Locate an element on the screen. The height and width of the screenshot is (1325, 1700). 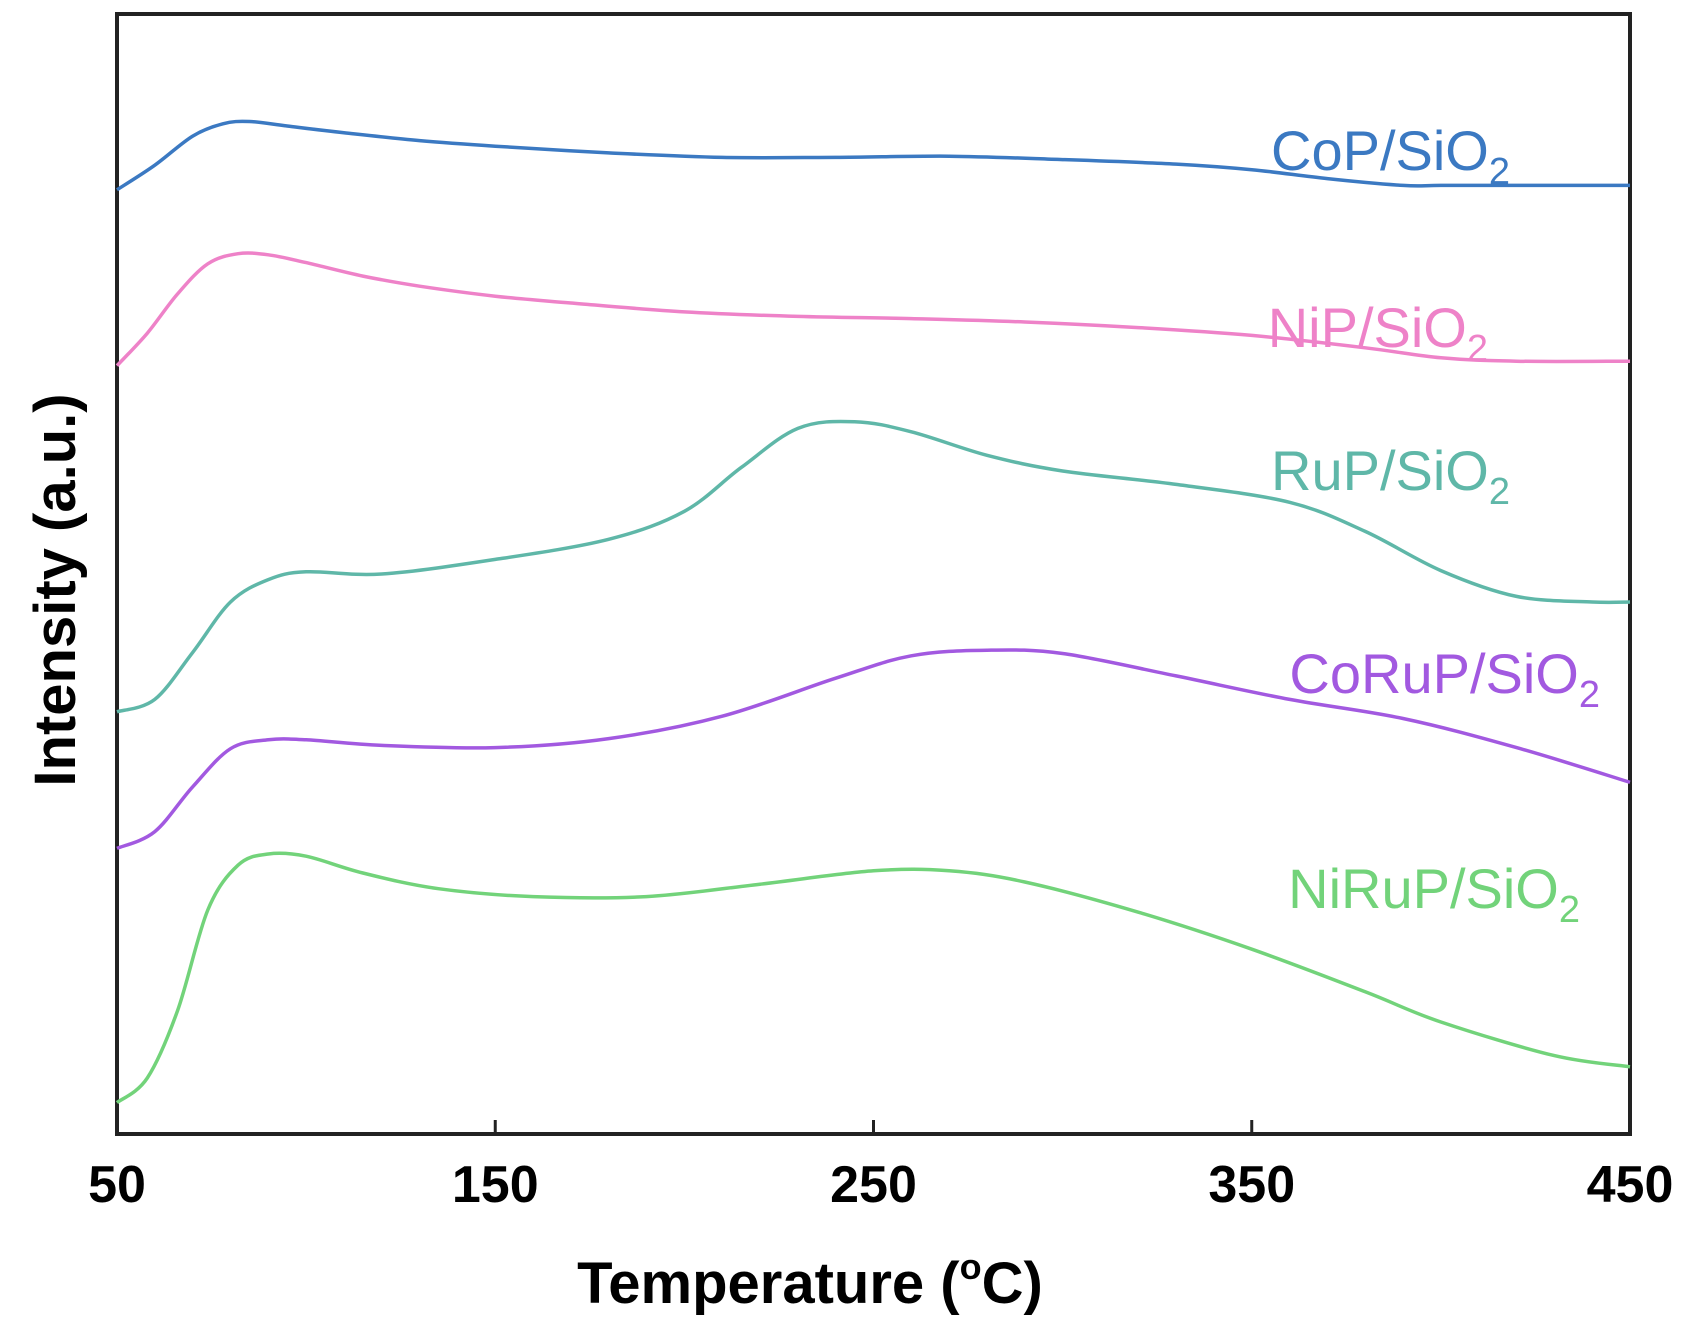
series-label-nirup-sio2: NiRuP/SiO2 is located at coordinates (1434, 894).